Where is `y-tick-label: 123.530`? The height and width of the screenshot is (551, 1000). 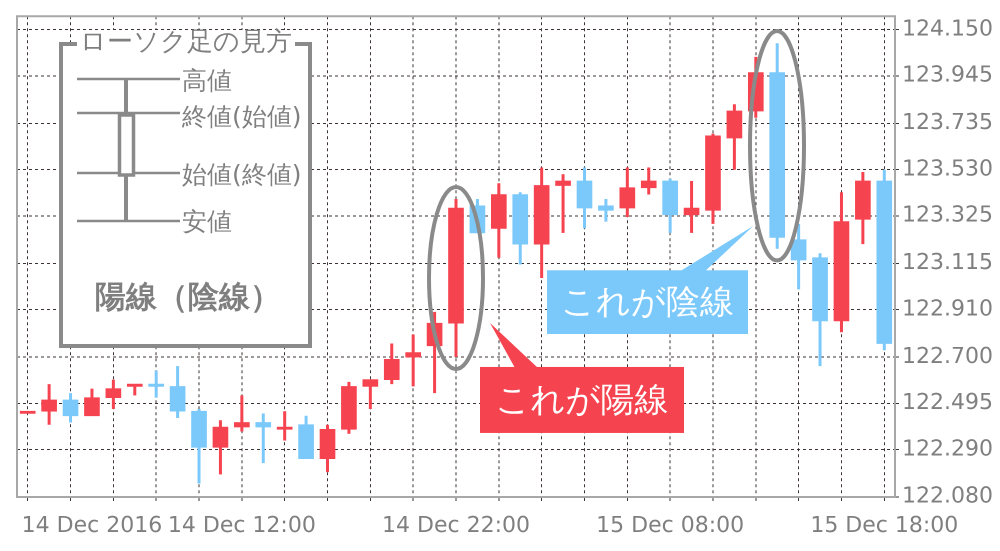 y-tick-label: 123.530 is located at coordinates (947, 169).